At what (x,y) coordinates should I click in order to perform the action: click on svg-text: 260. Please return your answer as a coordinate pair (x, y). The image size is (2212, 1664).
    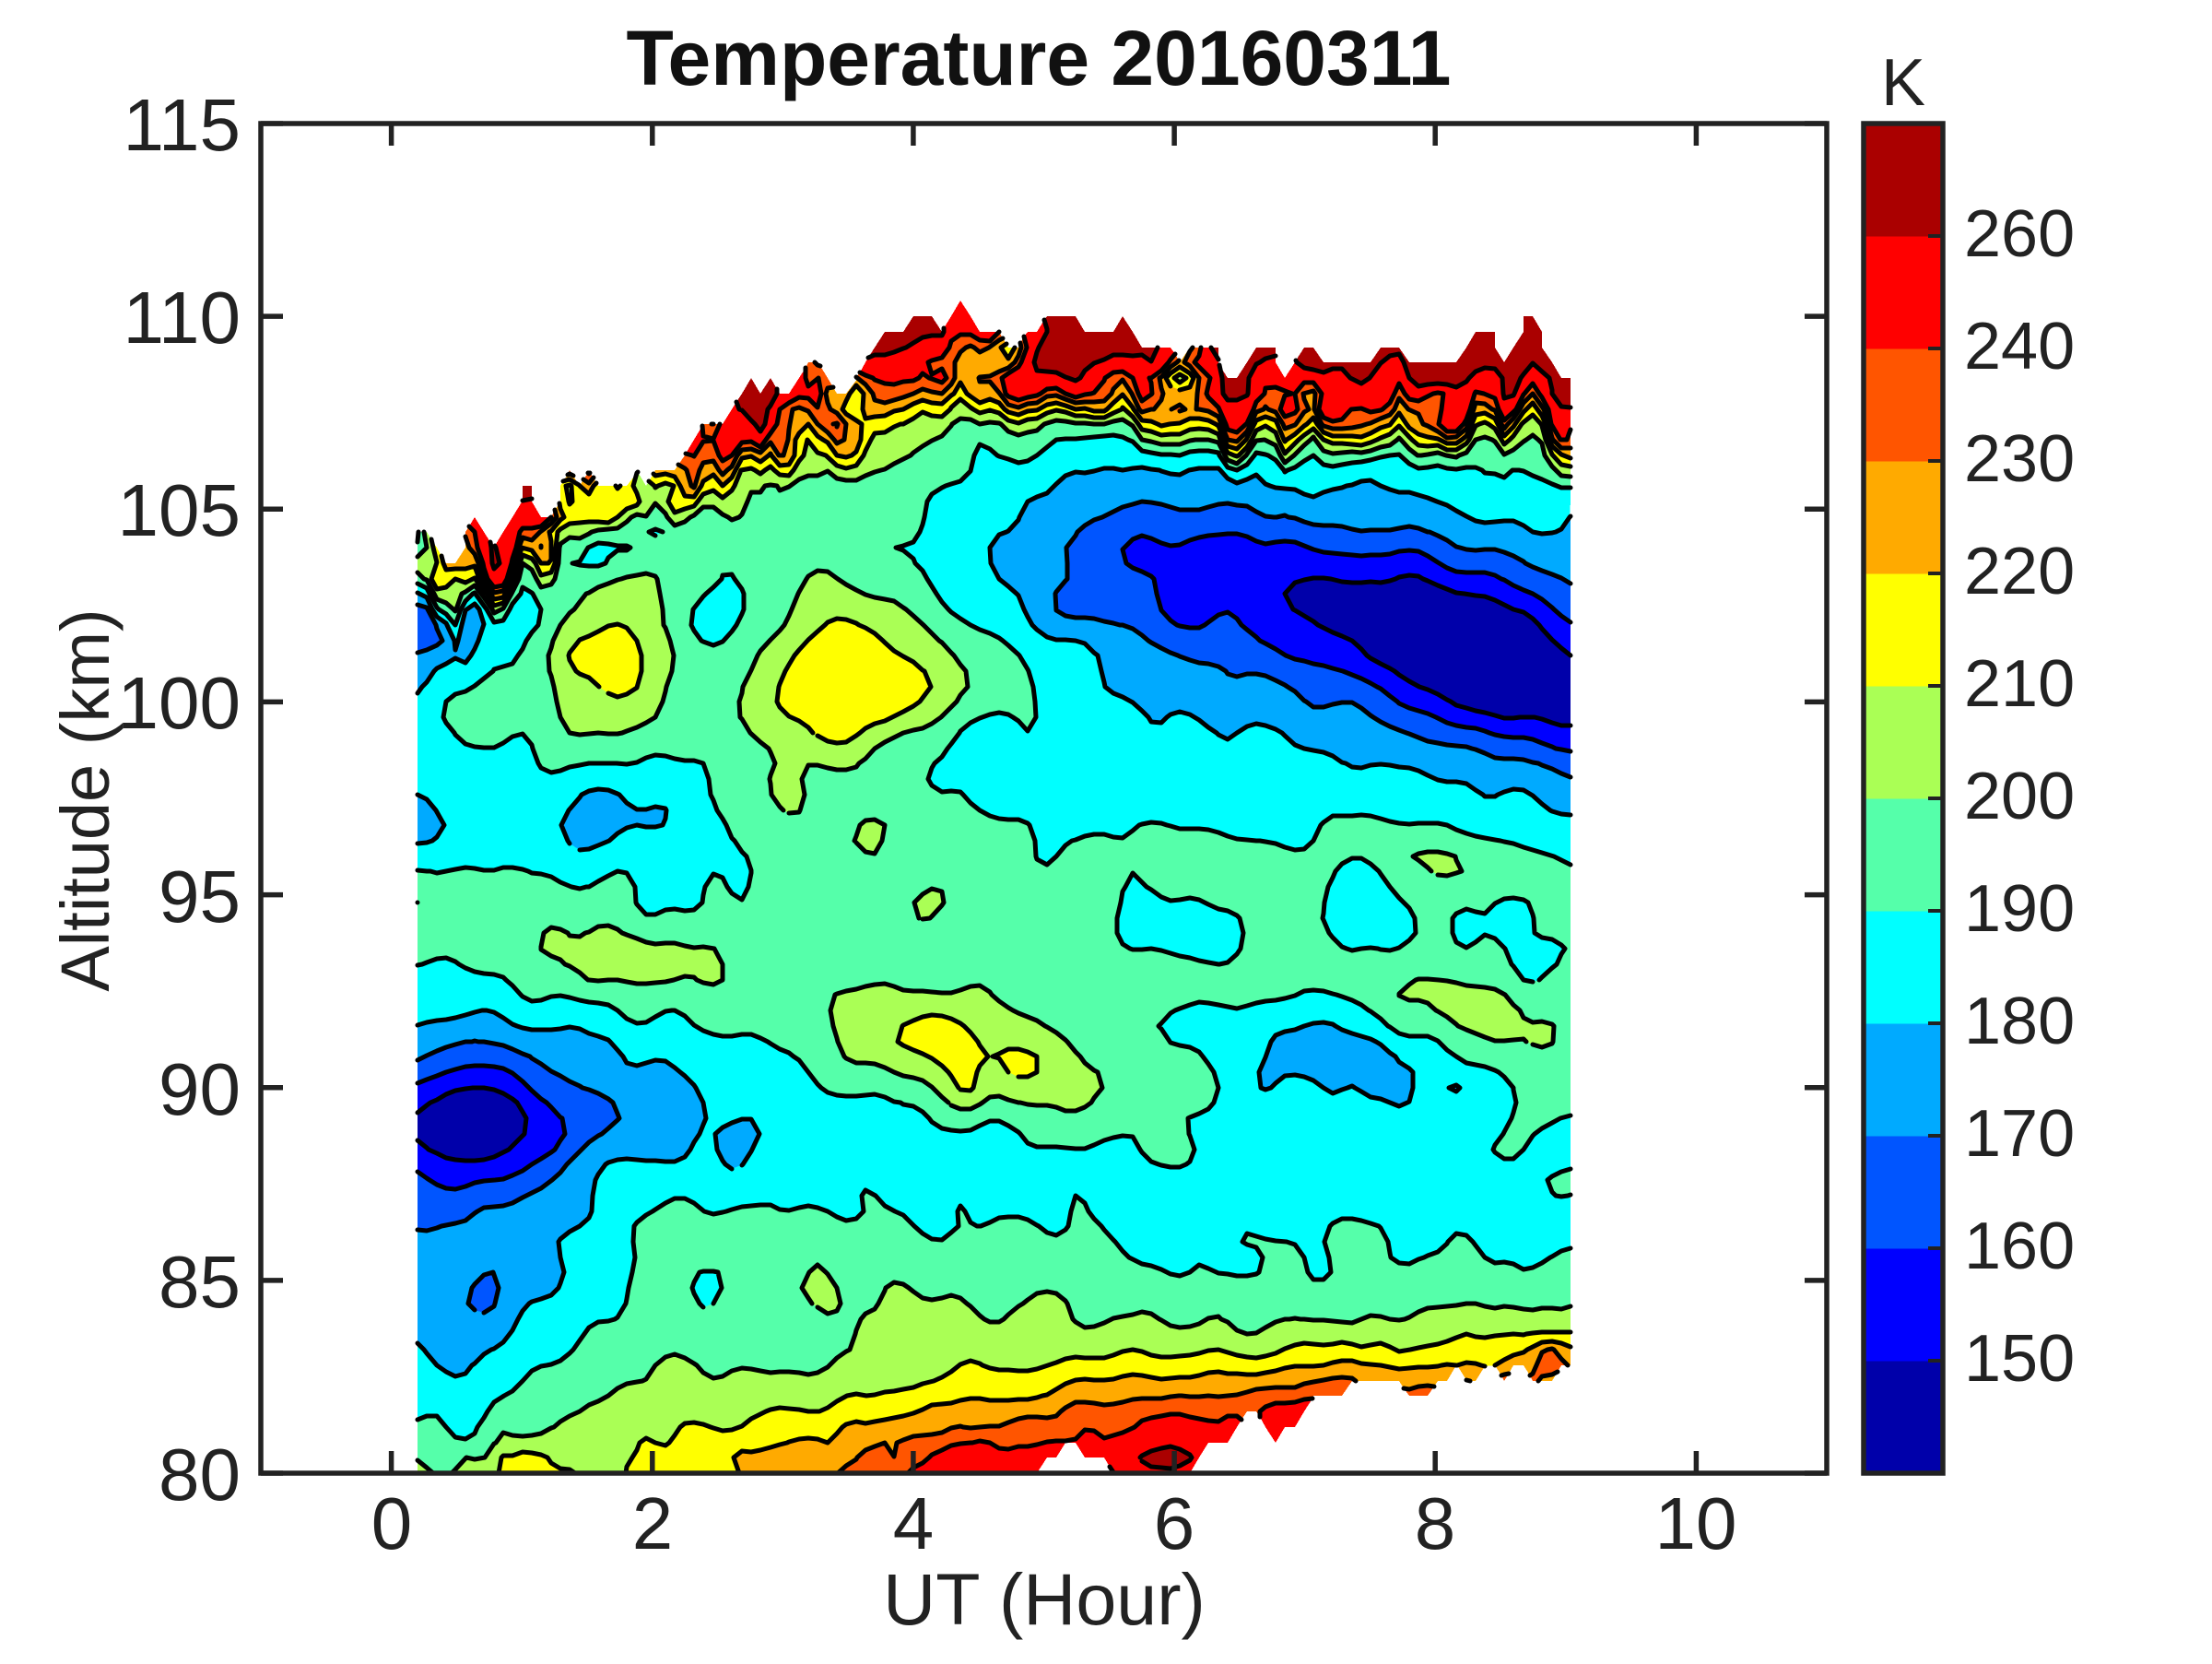
    Looking at the image, I should click on (2019, 234).